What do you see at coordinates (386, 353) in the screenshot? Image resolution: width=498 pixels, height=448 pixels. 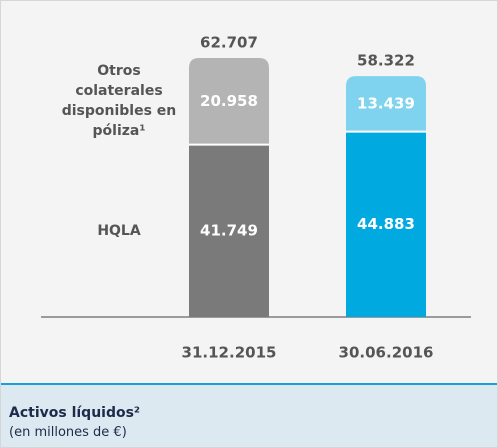 I see `x-tick-label: 30.06.2016` at bounding box center [386, 353].